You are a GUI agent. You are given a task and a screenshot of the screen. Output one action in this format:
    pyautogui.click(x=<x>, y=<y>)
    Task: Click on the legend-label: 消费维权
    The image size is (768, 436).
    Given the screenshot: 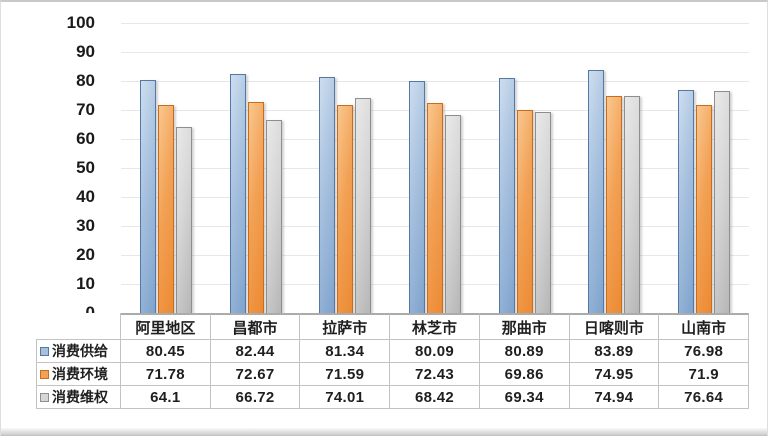 What is the action you would take?
    pyautogui.click(x=80, y=397)
    